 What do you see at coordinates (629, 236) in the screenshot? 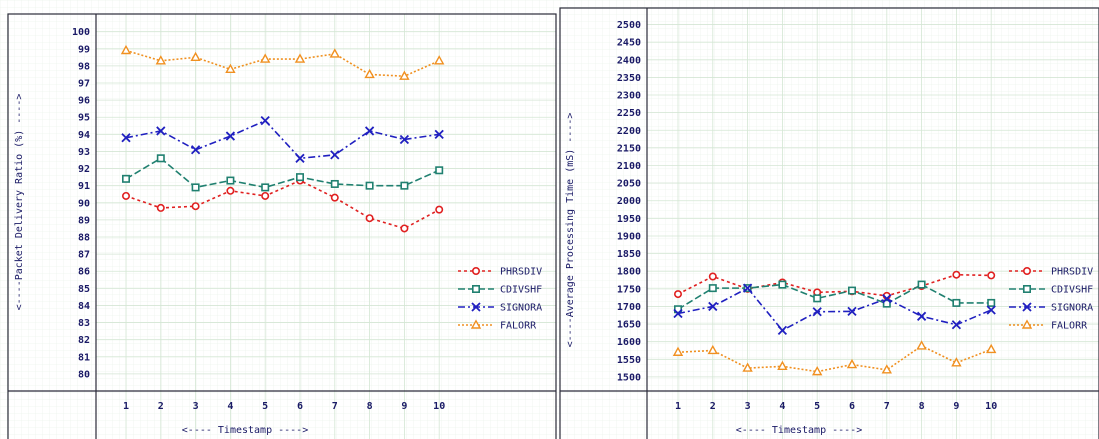
I see `y-tick-label: 1900` at bounding box center [629, 236].